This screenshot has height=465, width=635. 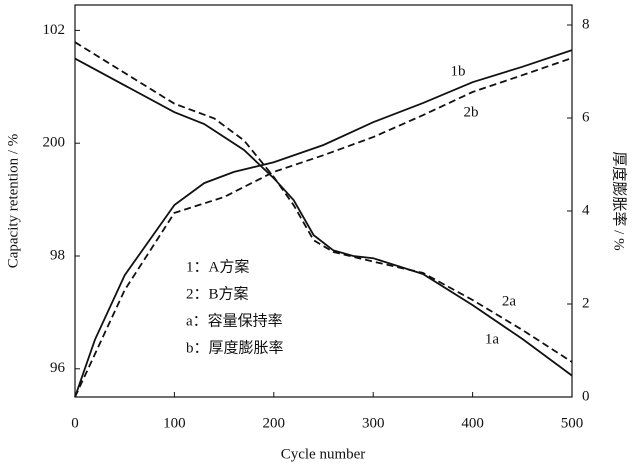 What do you see at coordinates (174, 423) in the screenshot?
I see `x-tick-label: 100` at bounding box center [174, 423].